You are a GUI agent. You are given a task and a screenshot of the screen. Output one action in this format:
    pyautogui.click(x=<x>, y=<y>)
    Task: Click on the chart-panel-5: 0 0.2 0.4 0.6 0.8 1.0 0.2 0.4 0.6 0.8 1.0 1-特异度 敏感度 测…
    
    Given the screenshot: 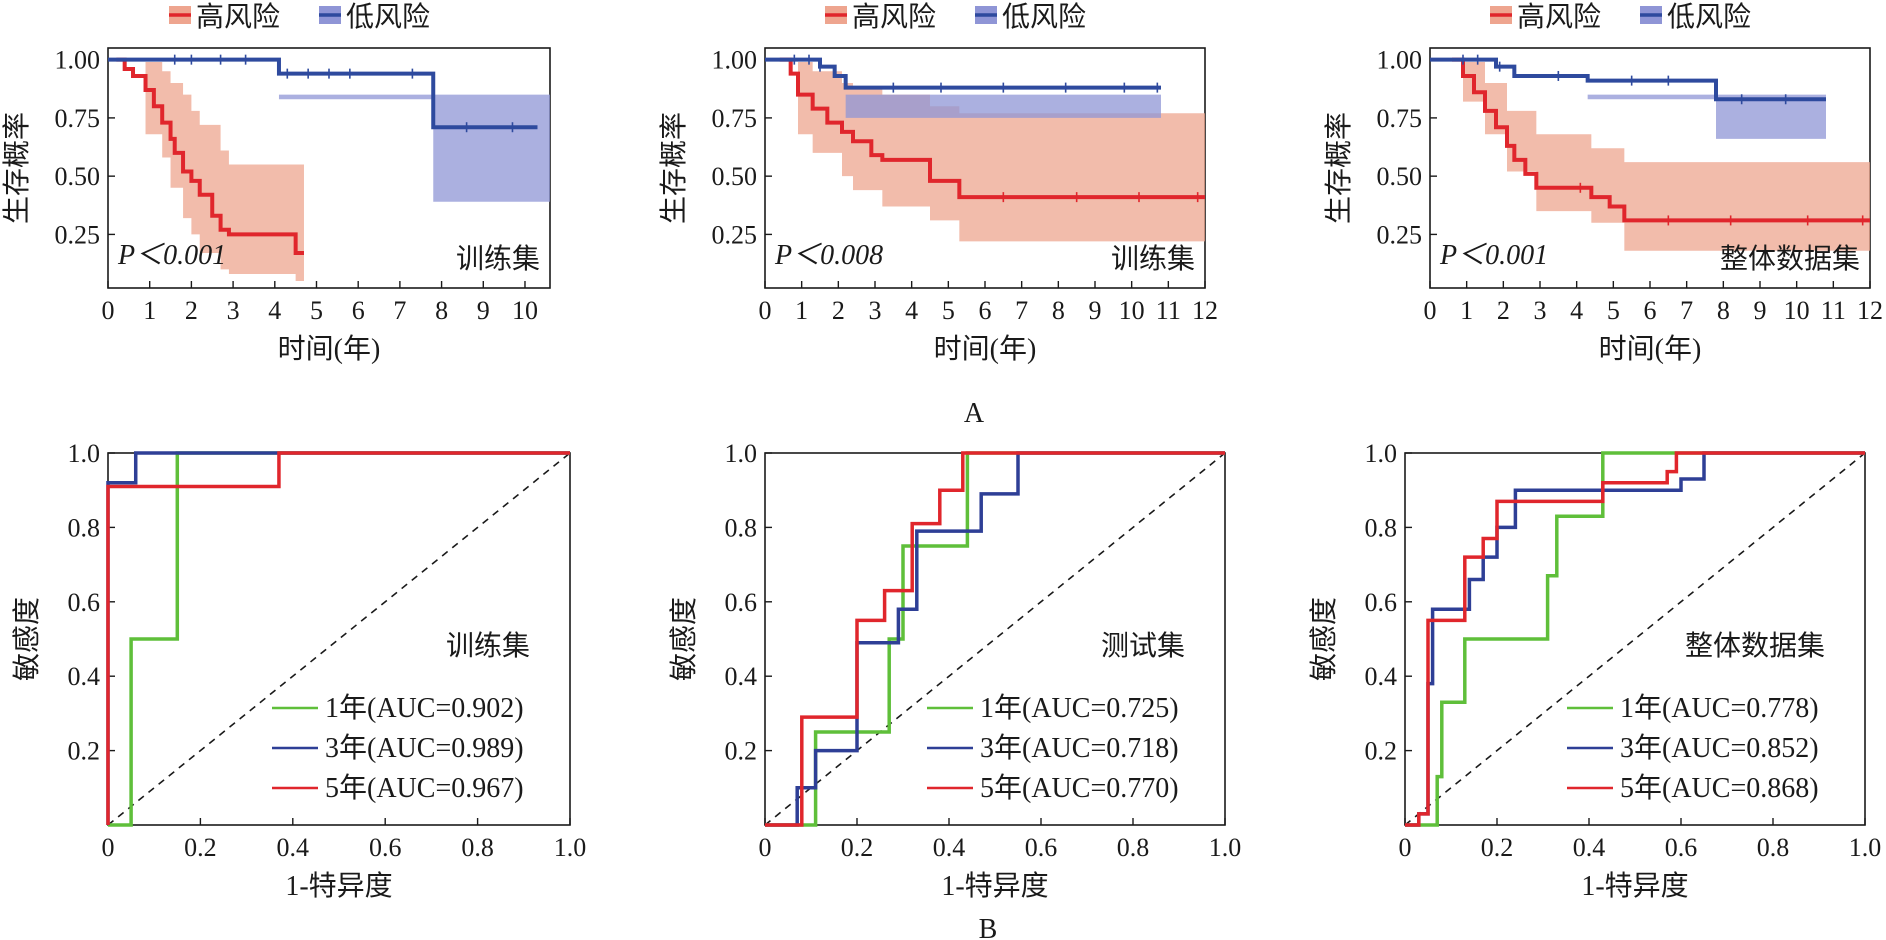 What is the action you would take?
    pyautogui.click(x=954, y=670)
    